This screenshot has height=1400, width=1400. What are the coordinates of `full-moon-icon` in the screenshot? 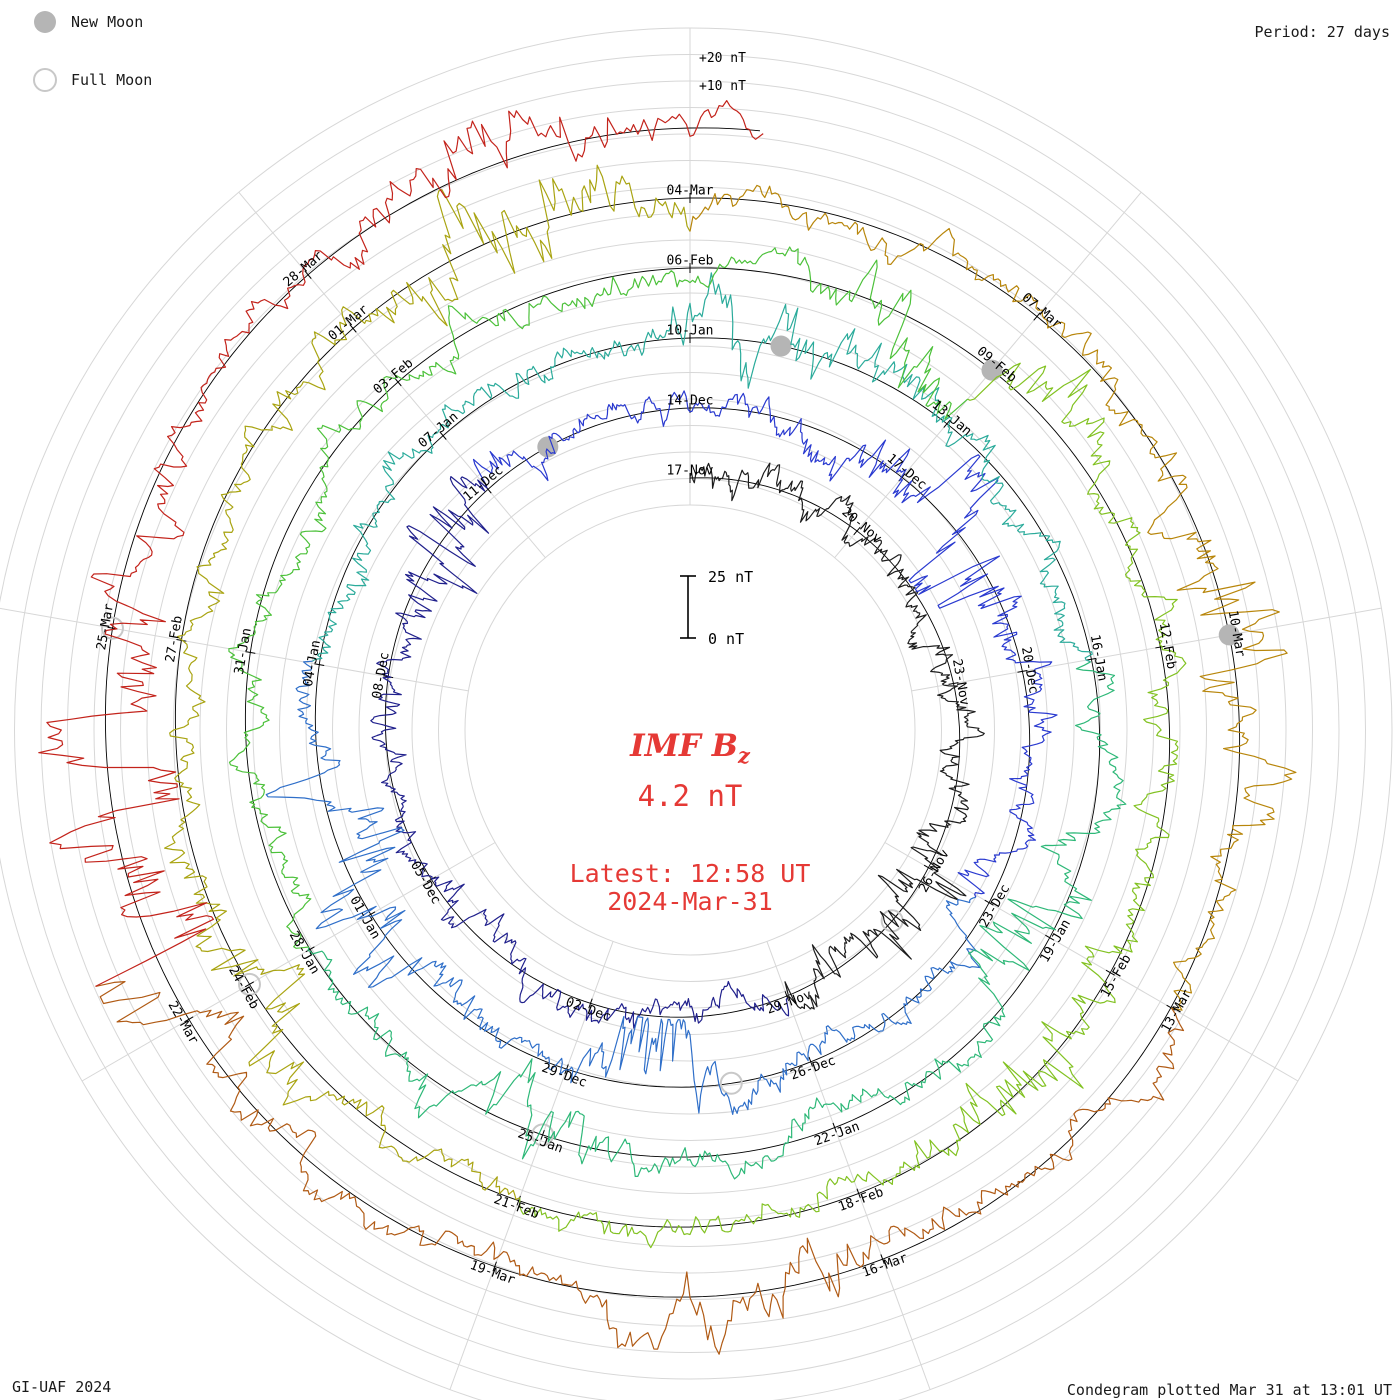 It's located at (45, 80).